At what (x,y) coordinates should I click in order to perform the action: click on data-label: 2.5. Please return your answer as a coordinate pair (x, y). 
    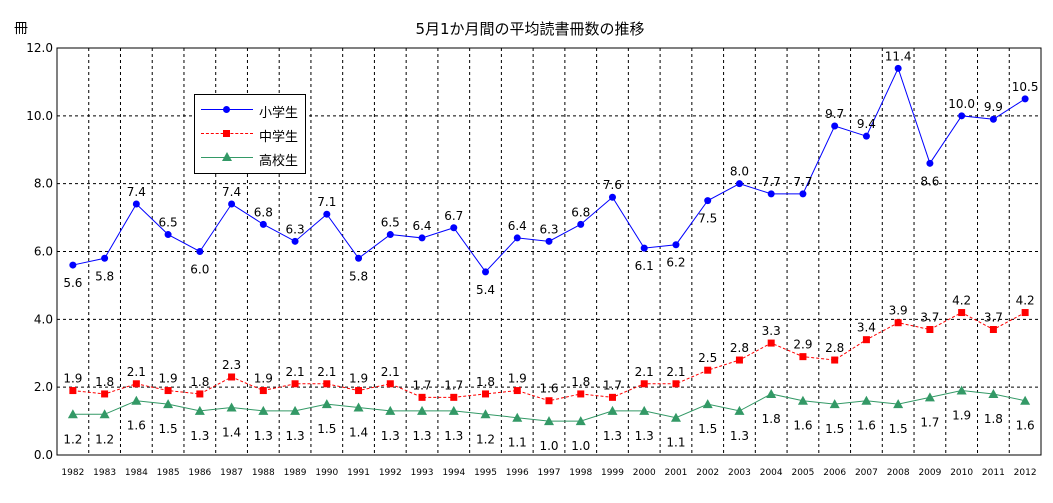
    Looking at the image, I should click on (707, 358).